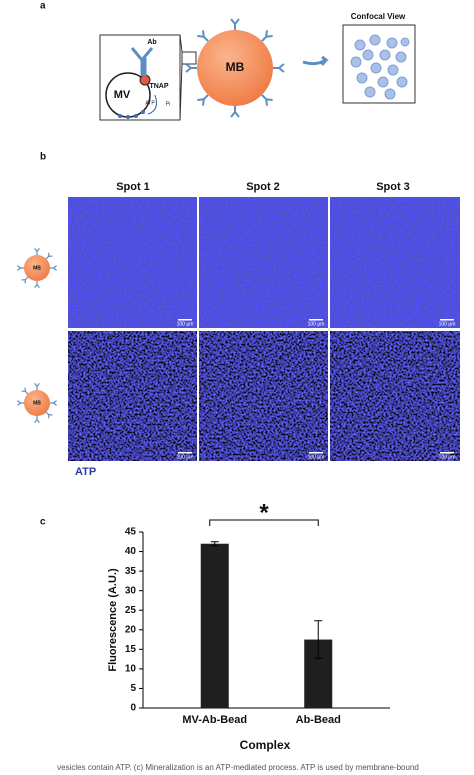  I want to click on y-tick-label: 30, so click(131, 590).